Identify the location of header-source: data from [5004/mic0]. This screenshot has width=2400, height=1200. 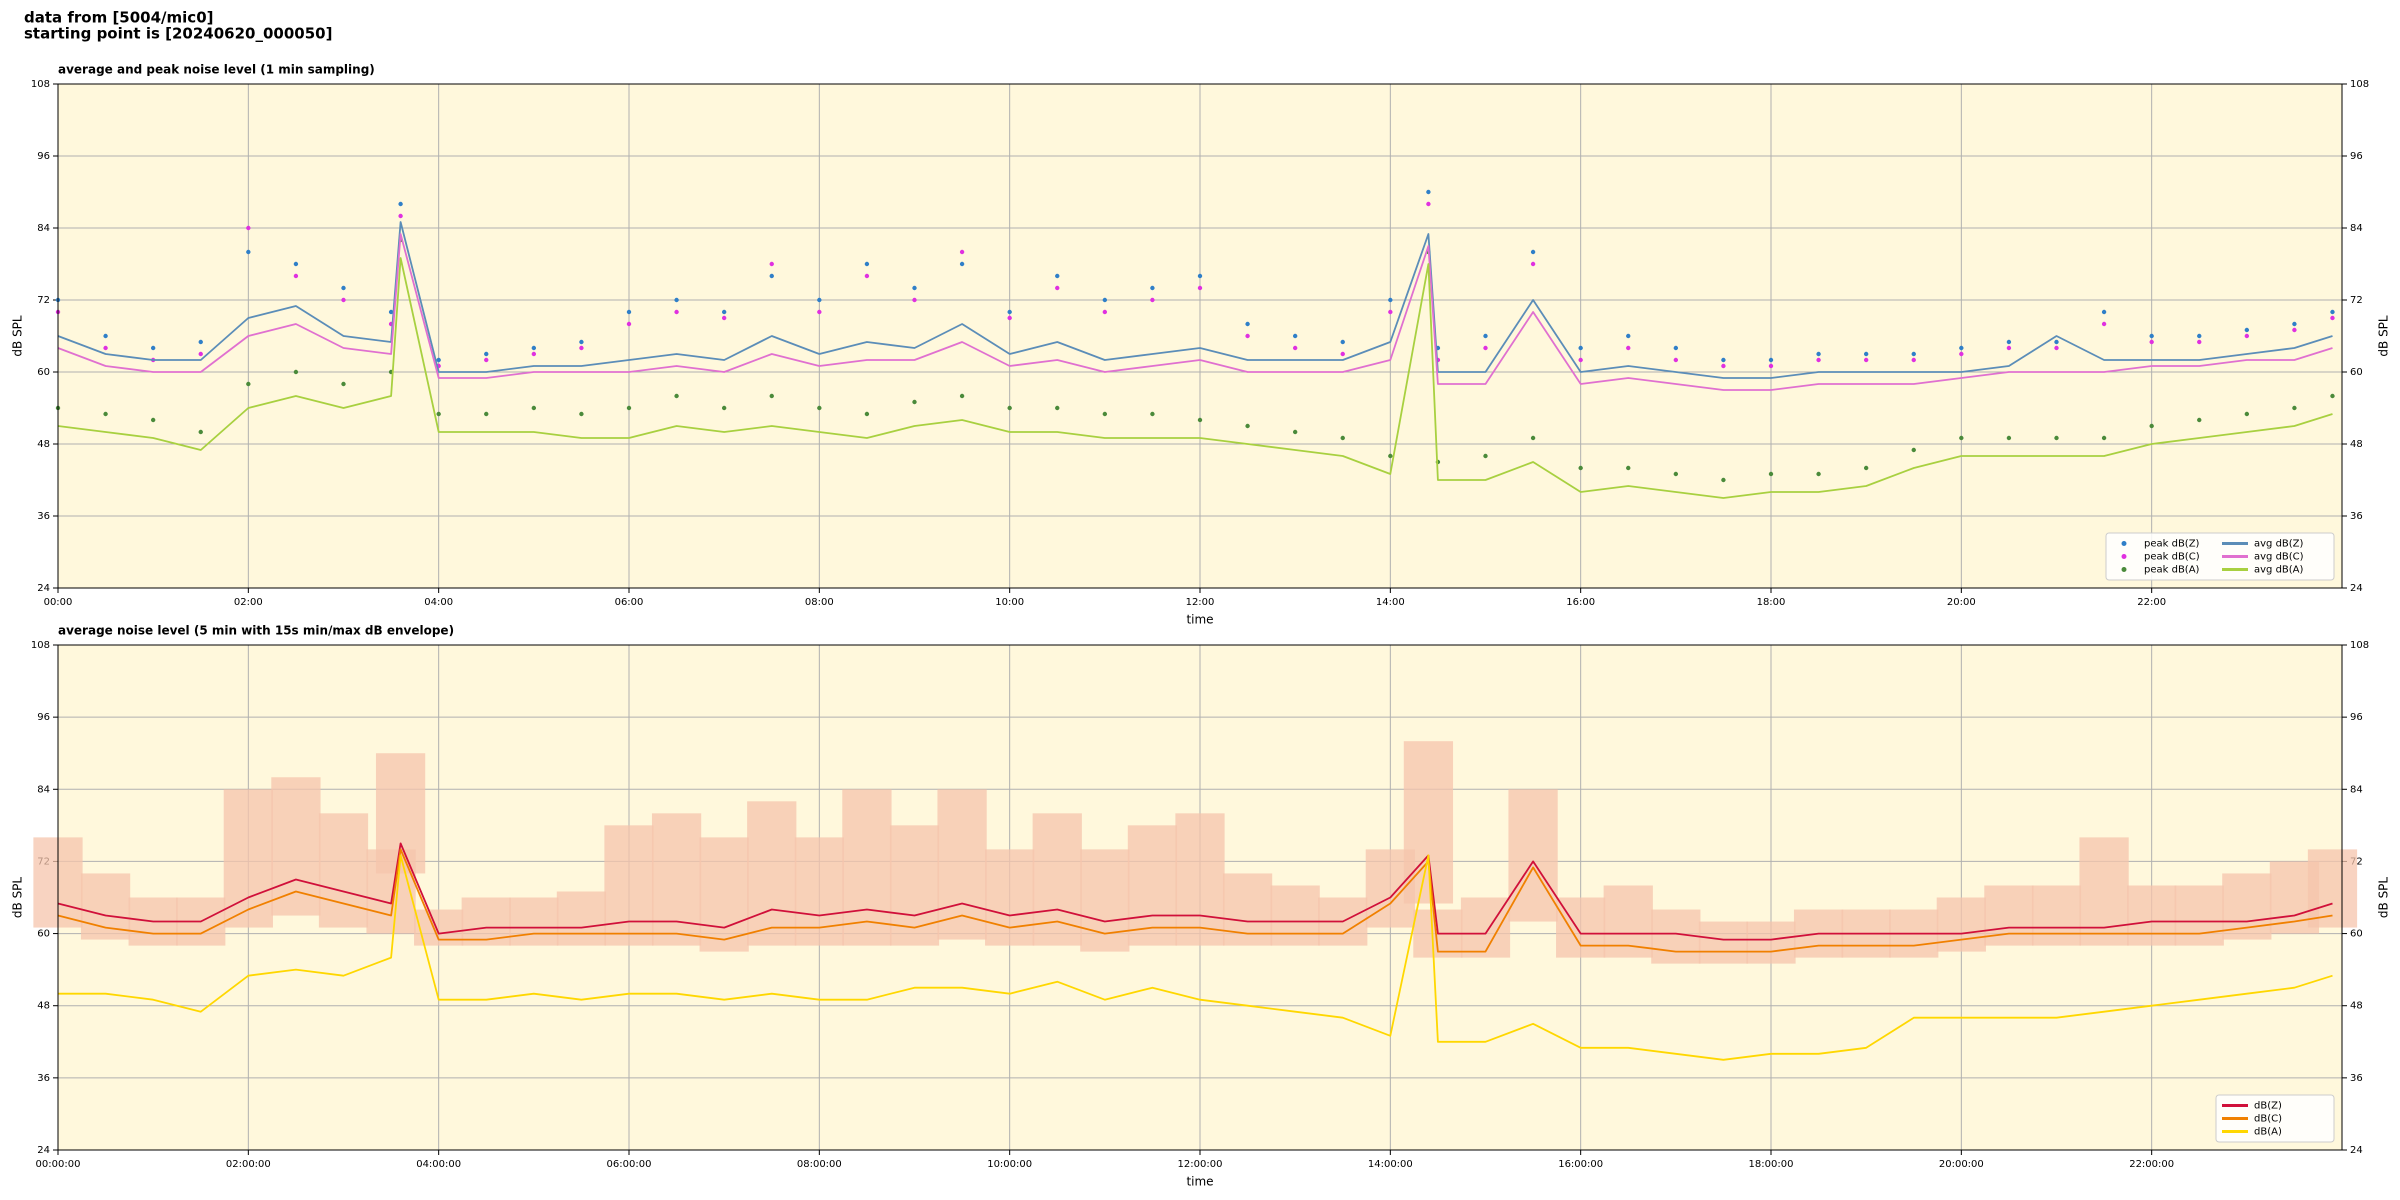
(119, 18).